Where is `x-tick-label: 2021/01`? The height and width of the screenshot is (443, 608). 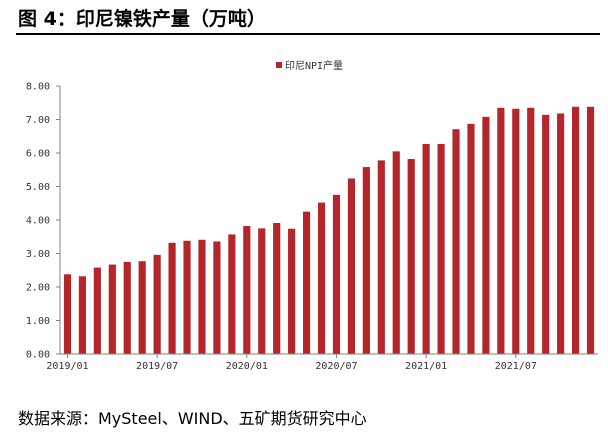 x-tick-label: 2021/01 is located at coordinates (426, 366).